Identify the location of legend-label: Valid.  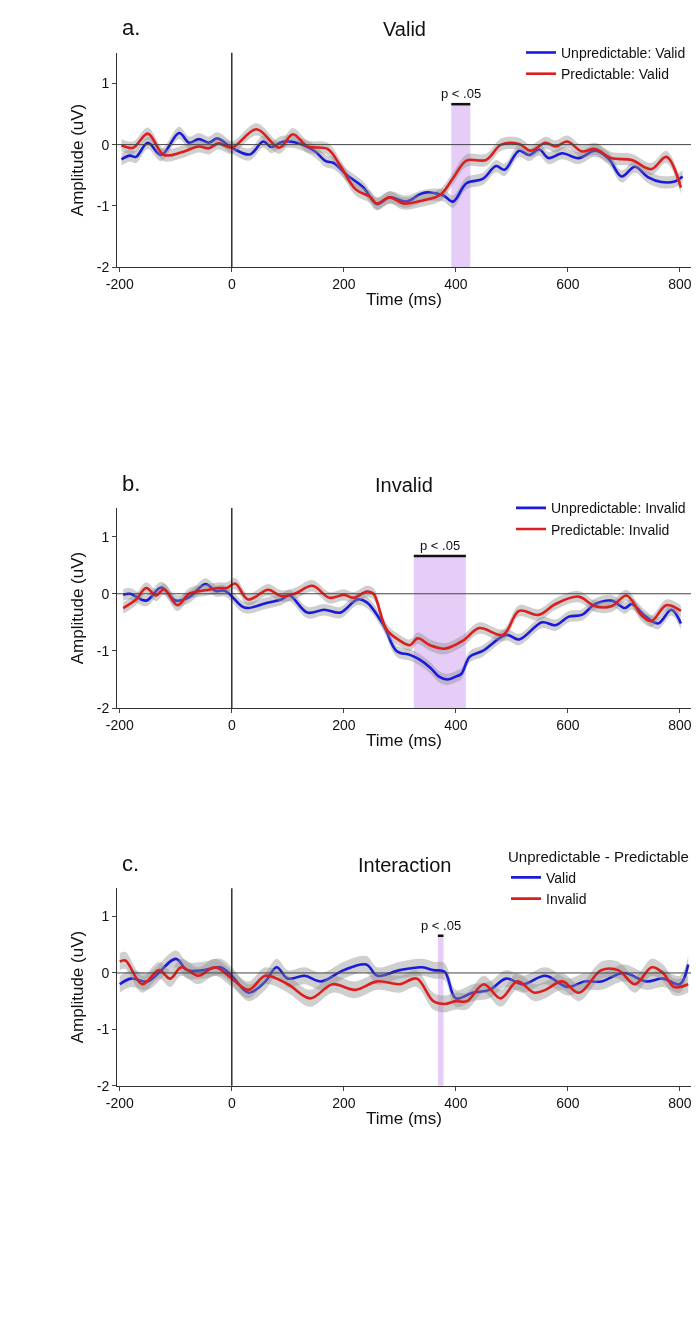
(561, 877).